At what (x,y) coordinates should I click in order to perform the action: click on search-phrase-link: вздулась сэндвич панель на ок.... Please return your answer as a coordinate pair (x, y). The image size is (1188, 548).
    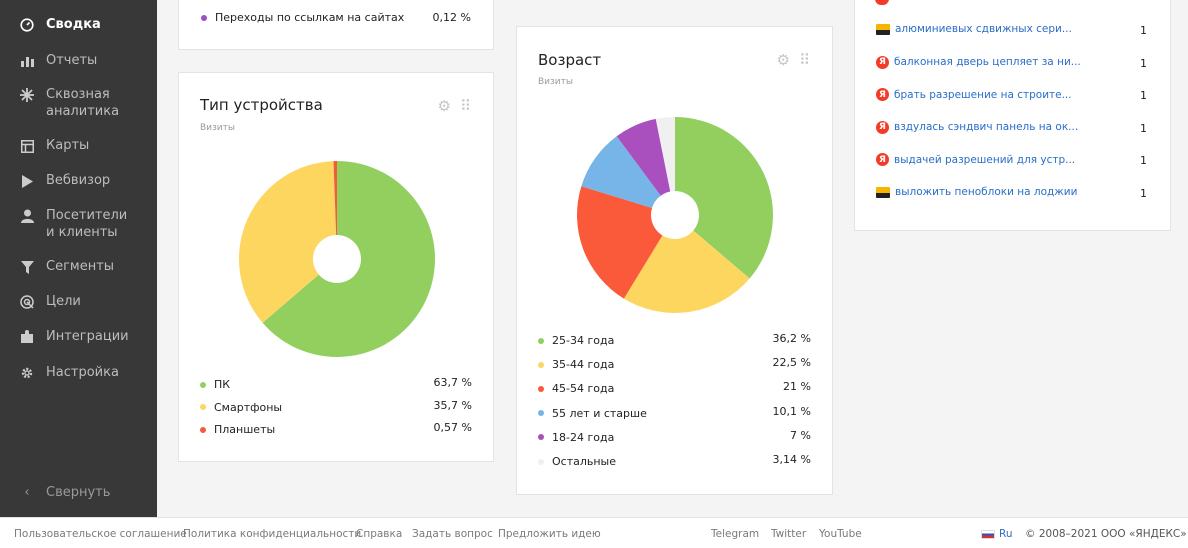
    Looking at the image, I should click on (986, 127).